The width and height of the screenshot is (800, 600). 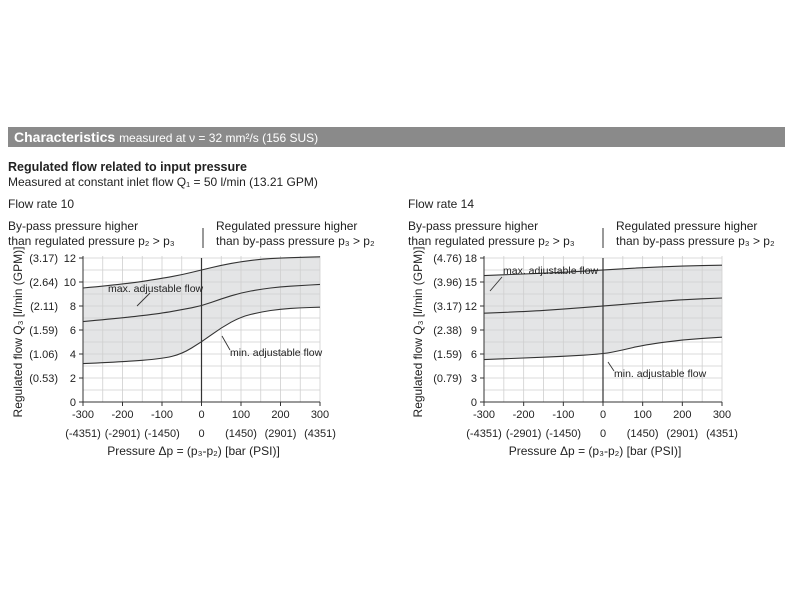 I want to click on chart1-y-tick-gpm: (0.53), so click(x=43, y=379).